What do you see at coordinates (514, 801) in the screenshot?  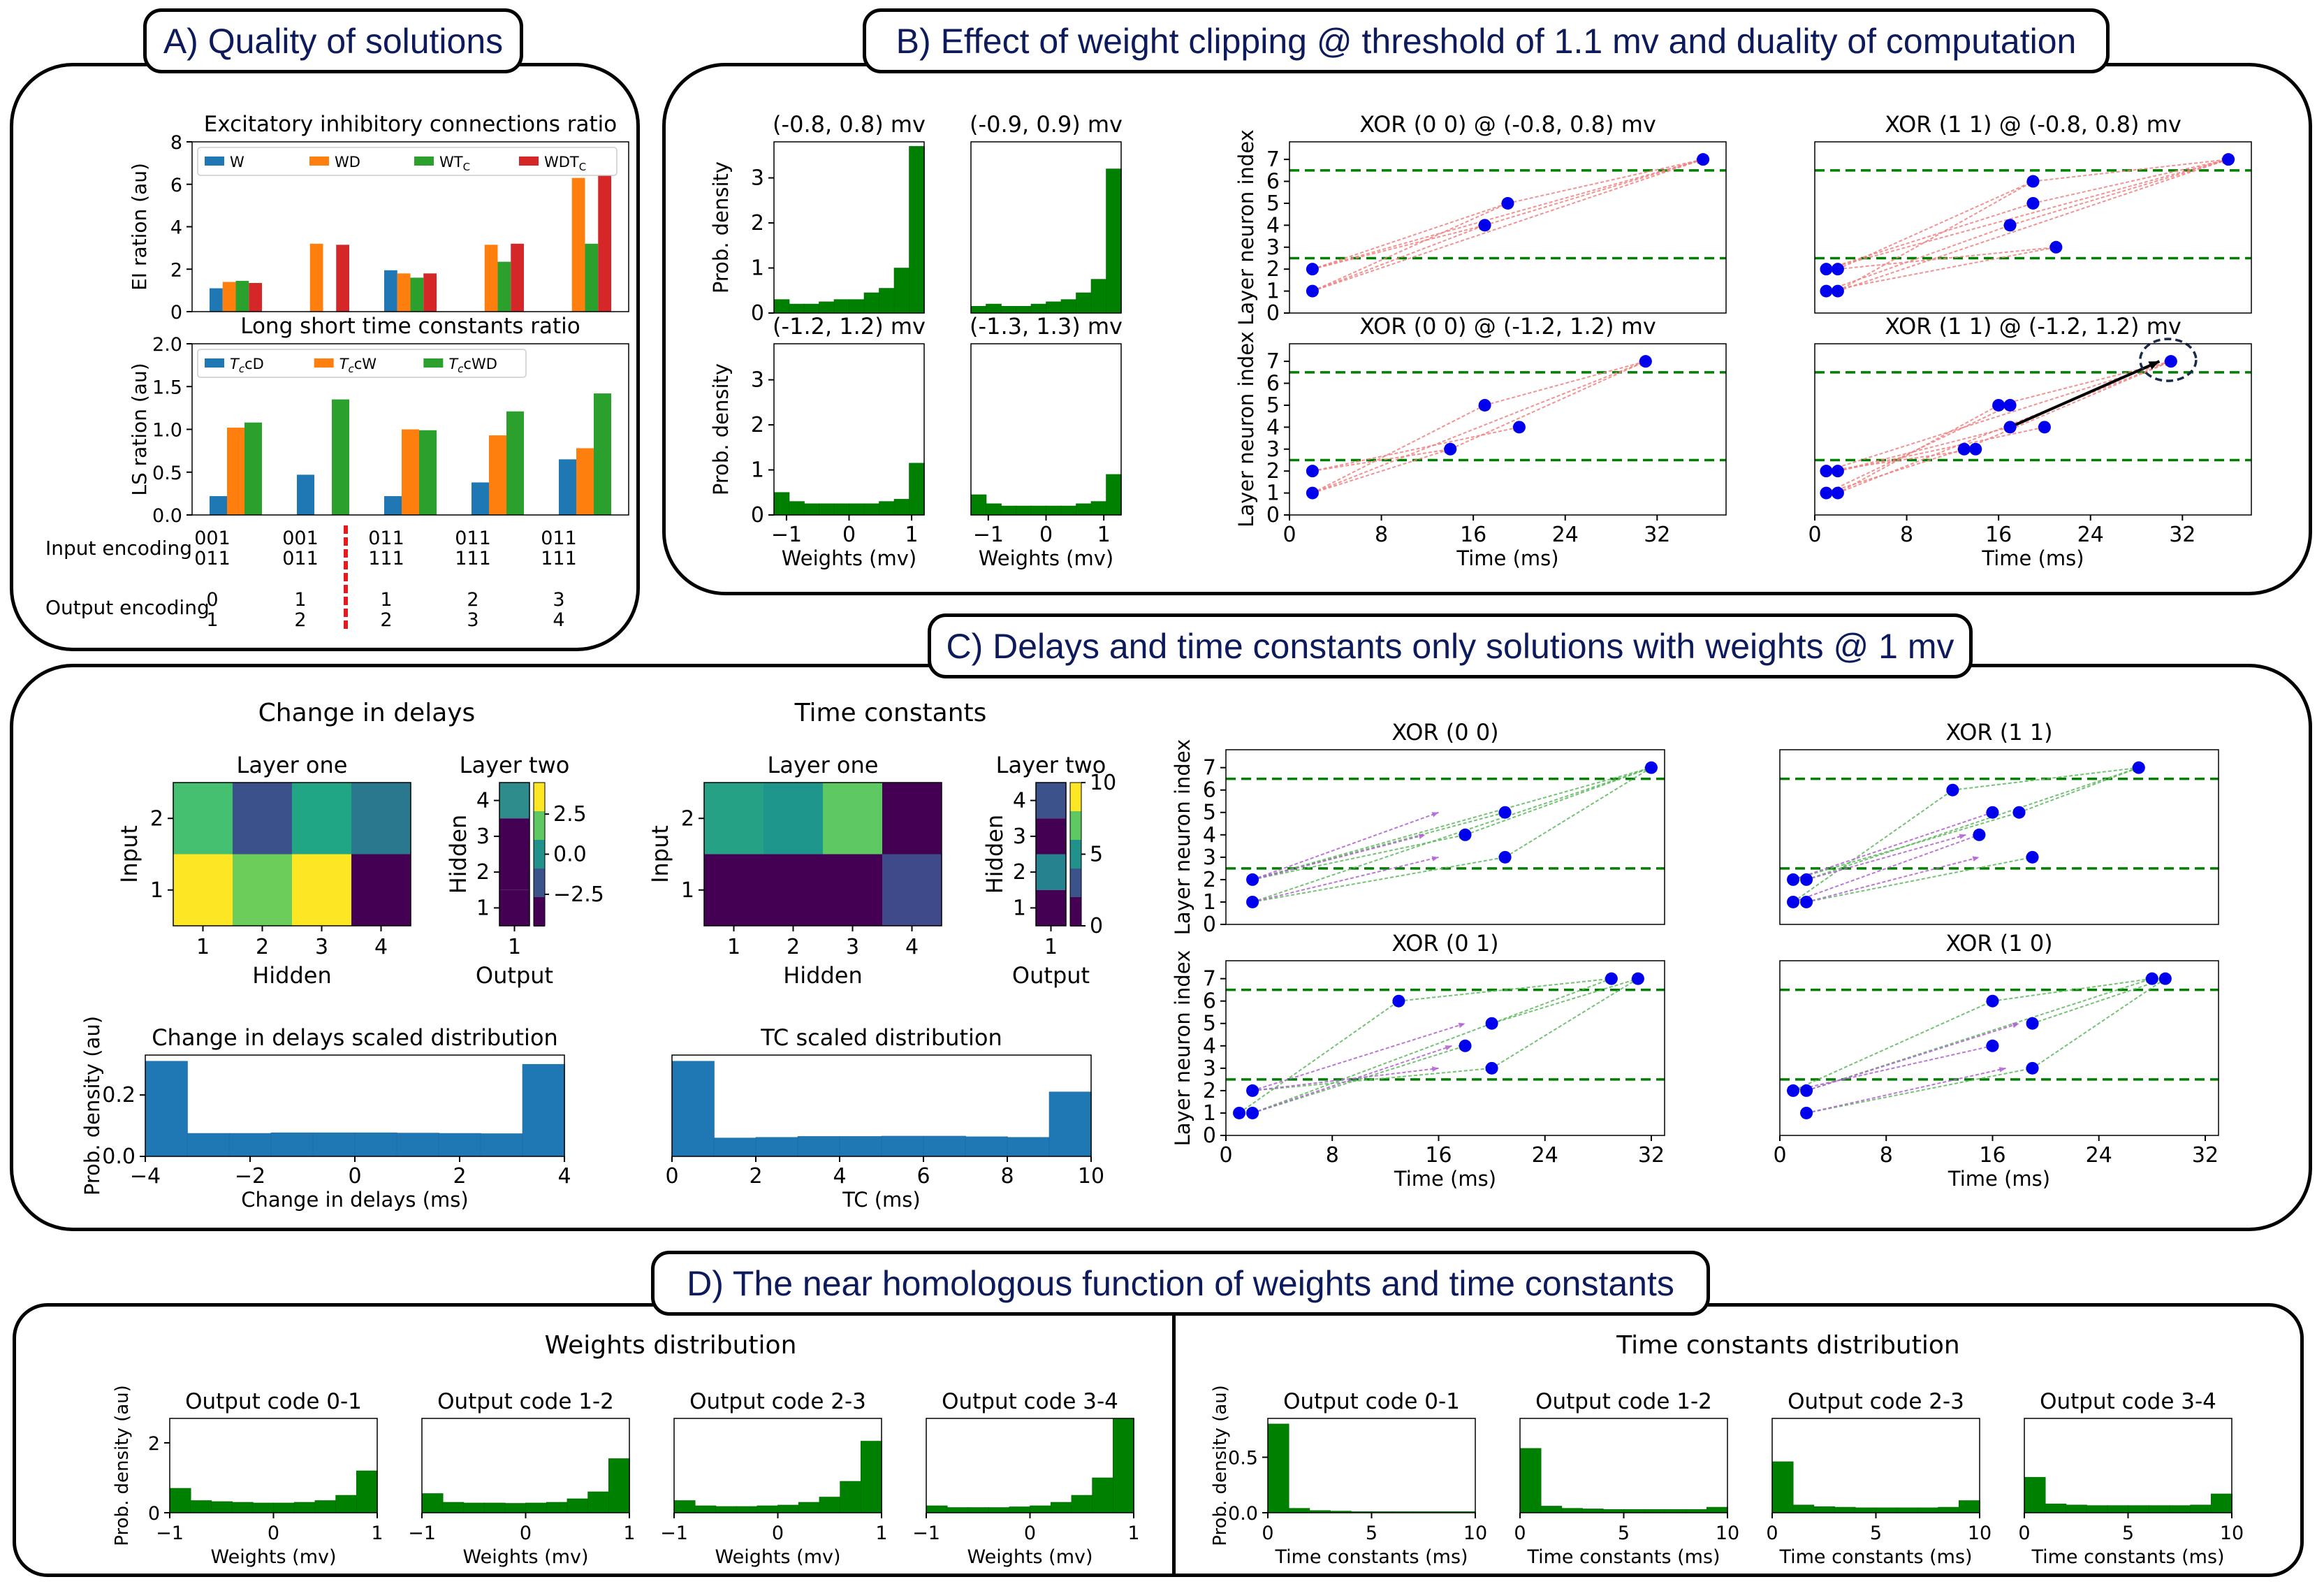 I see `heatmap-cell` at bounding box center [514, 801].